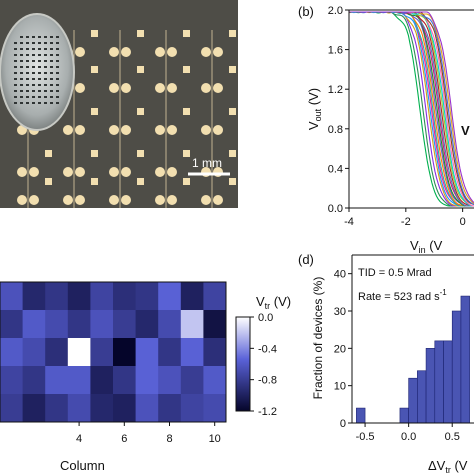  What do you see at coordinates (405, 218) in the screenshot?
I see `panel-b-x-axis: -4 -2 0` at bounding box center [405, 218].